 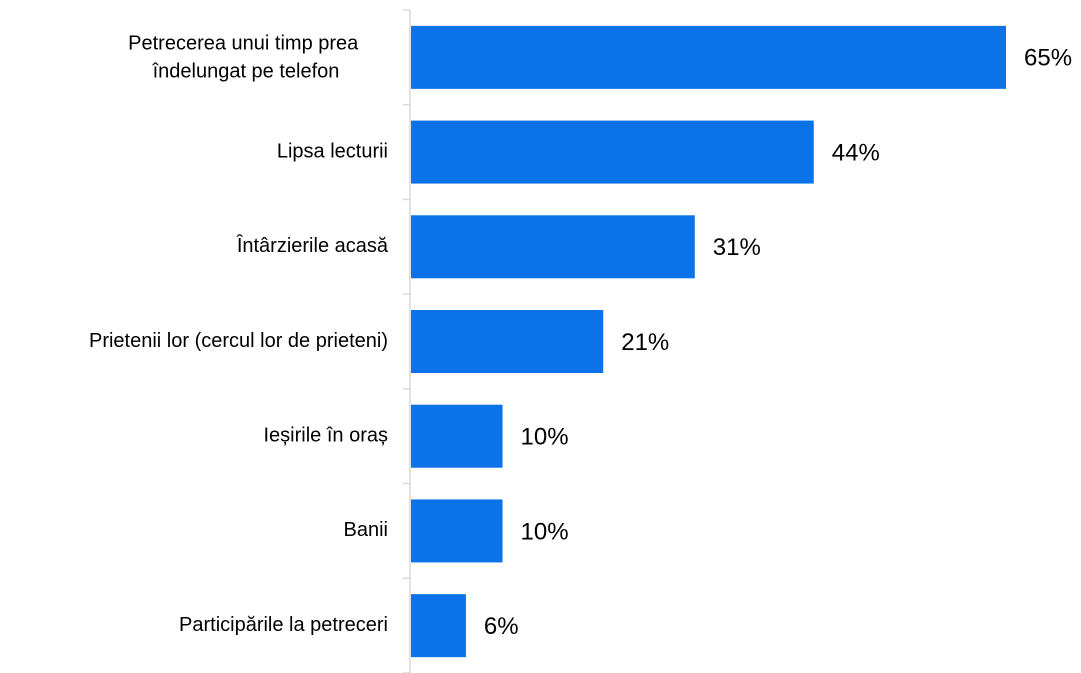 What do you see at coordinates (856, 152) in the screenshot?
I see `value-label: 44%` at bounding box center [856, 152].